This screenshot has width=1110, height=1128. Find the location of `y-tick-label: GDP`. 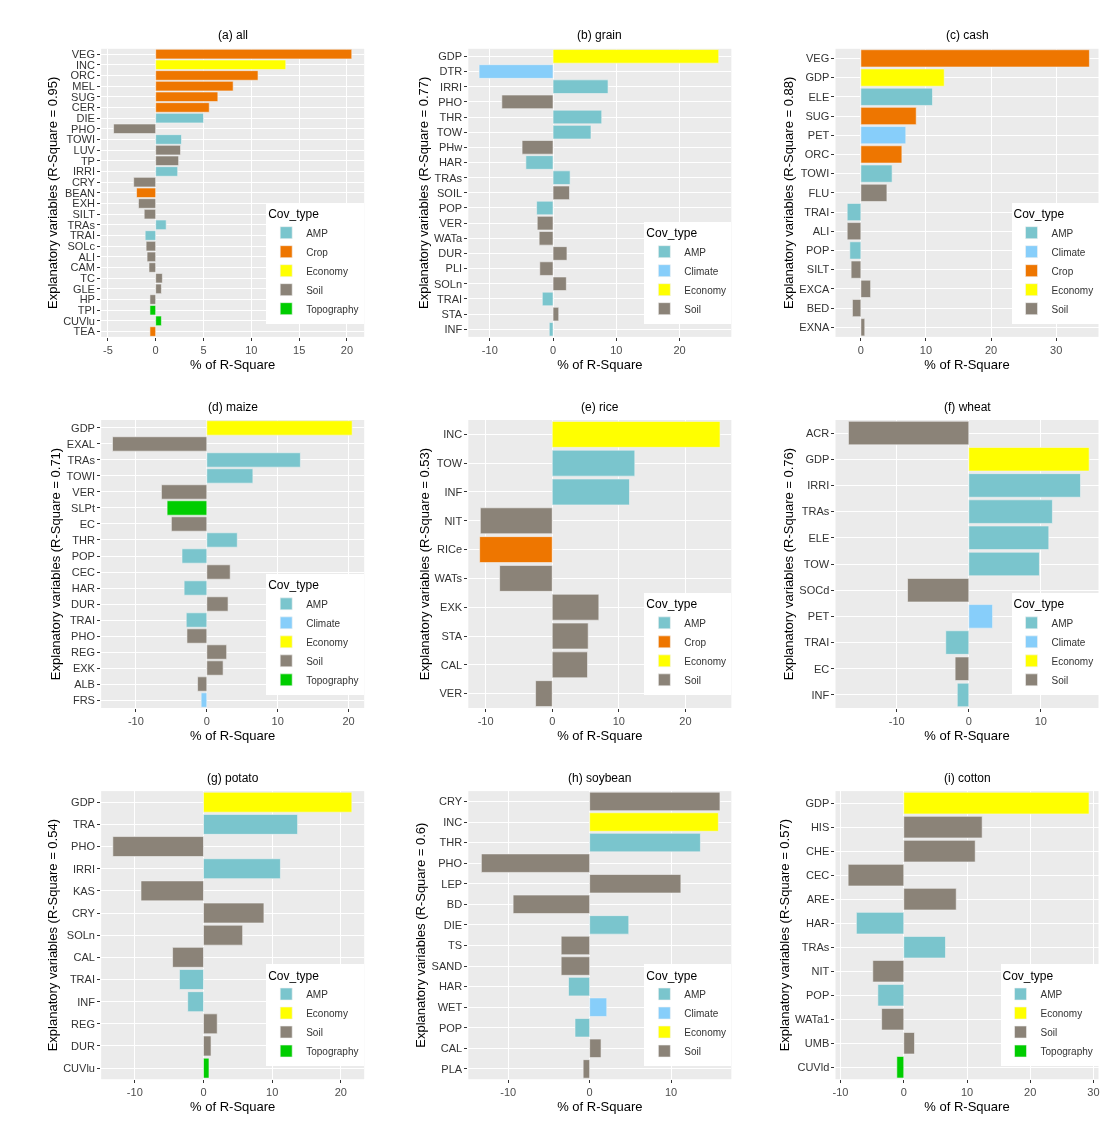

y-tick-label: GDP is located at coordinates (817, 459).